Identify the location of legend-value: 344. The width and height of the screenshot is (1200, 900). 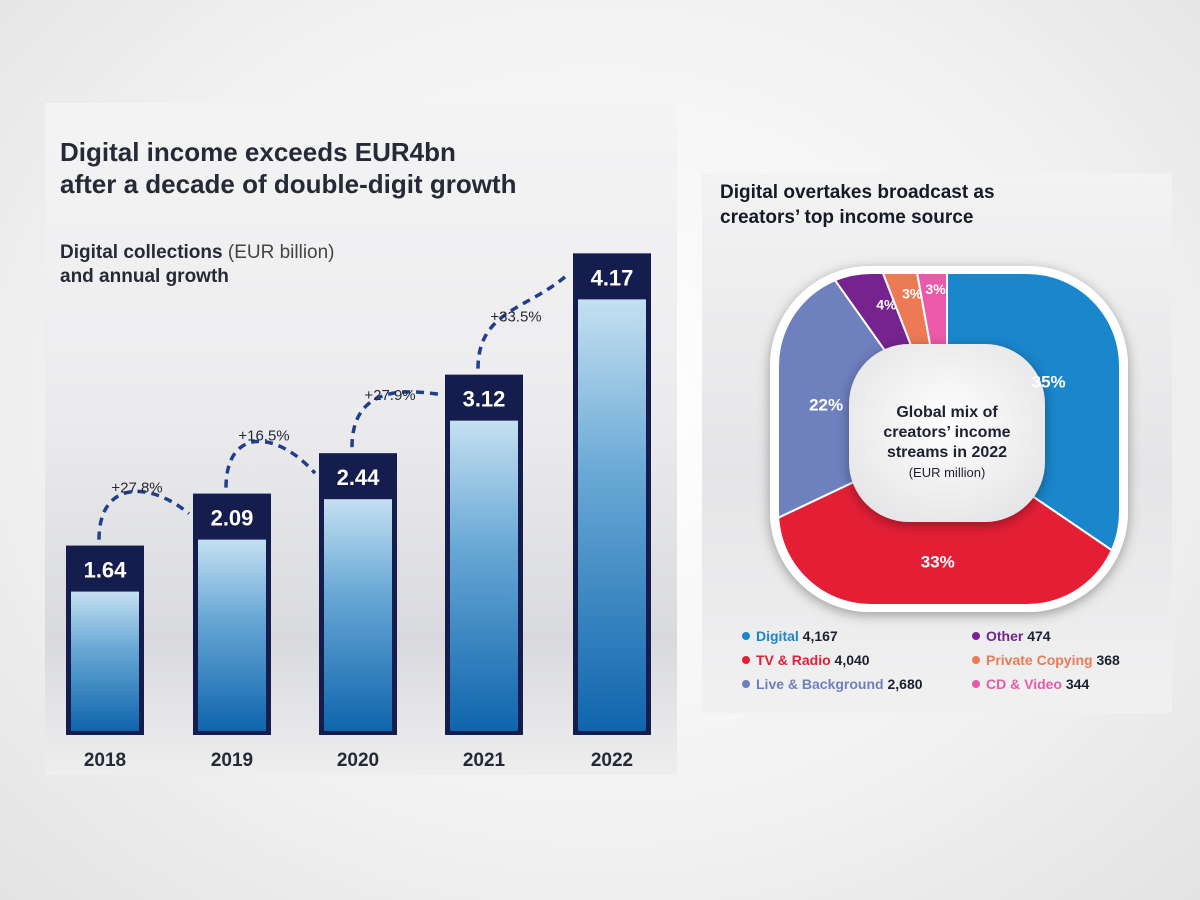
(1075, 684).